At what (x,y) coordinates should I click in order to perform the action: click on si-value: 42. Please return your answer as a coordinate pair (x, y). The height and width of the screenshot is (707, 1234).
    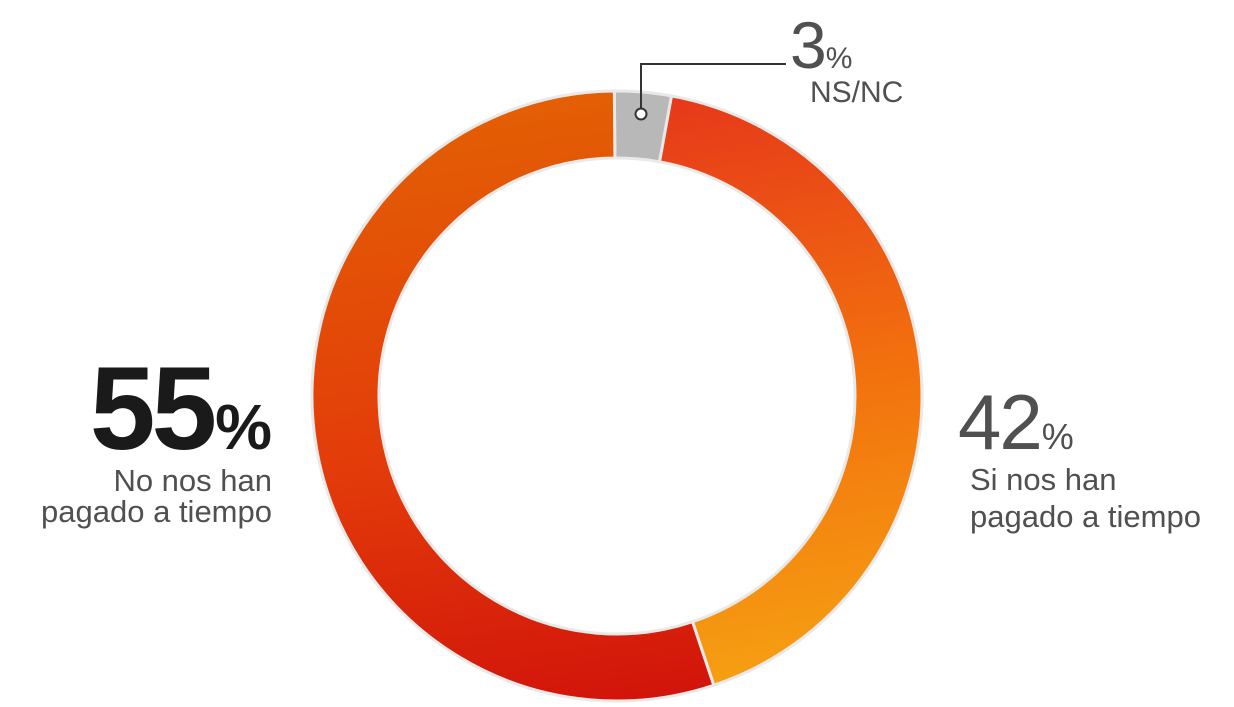
    Looking at the image, I should click on (1000, 422).